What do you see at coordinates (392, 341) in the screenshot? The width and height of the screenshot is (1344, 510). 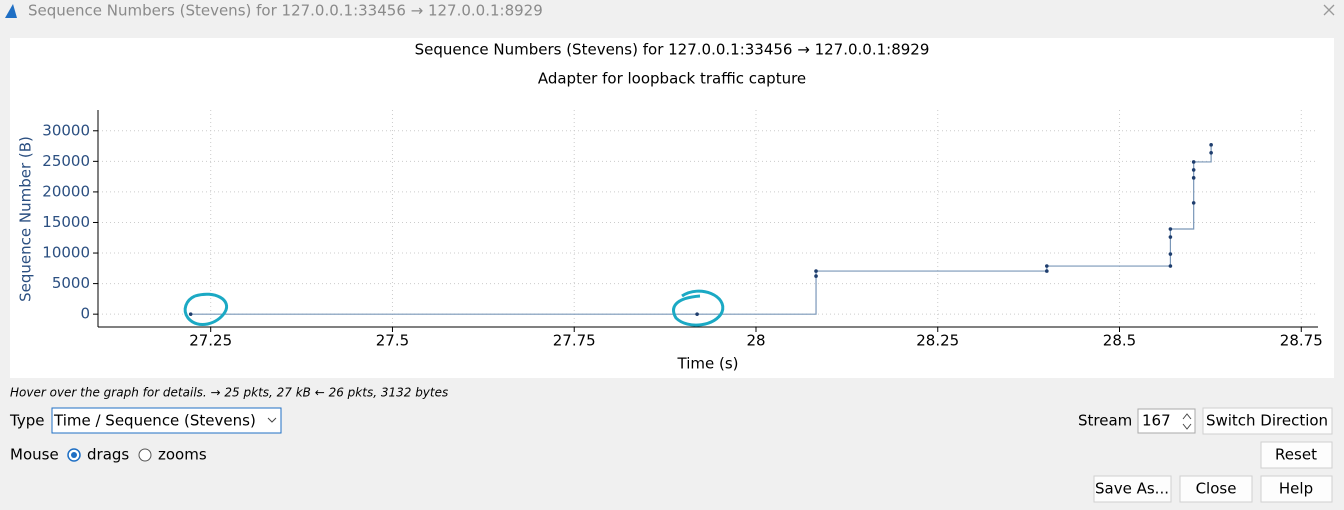 I see `x-tick-label: 27.5` at bounding box center [392, 341].